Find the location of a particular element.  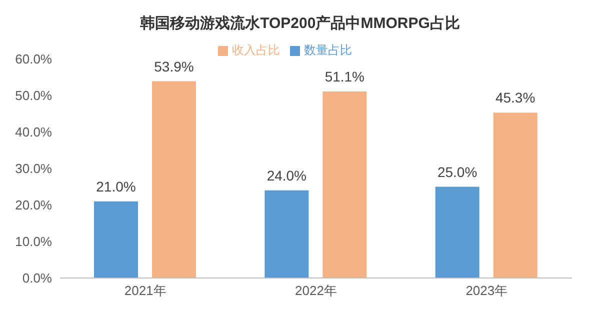

data-label: 51.1% is located at coordinates (344, 76).